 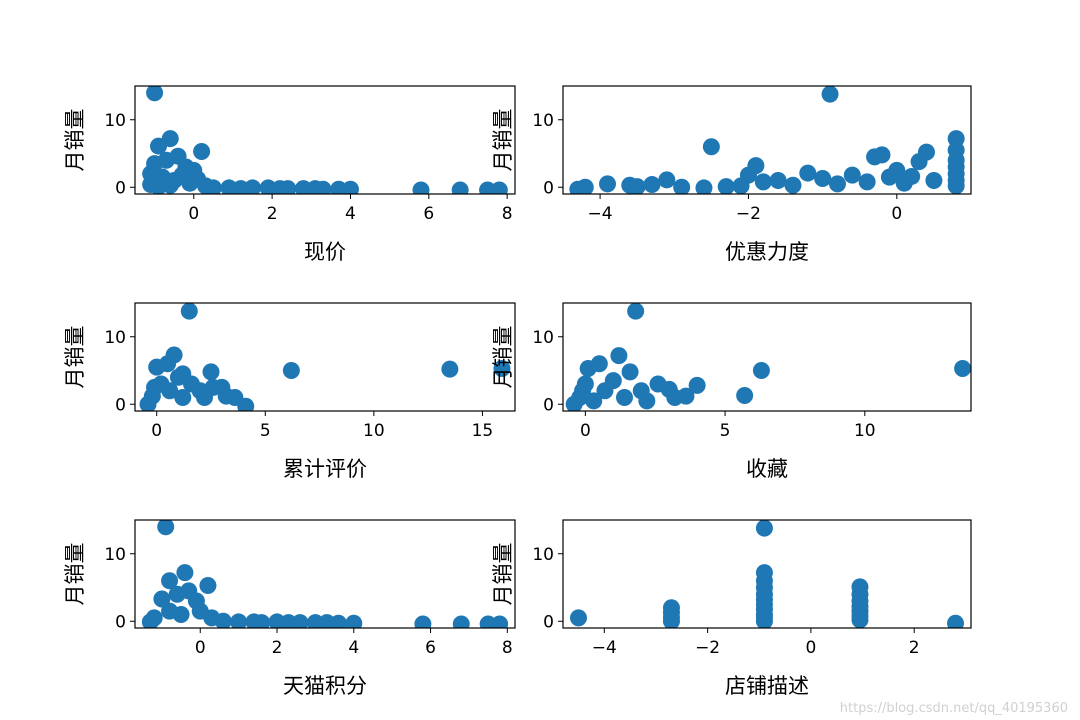 I want to click on x-tick-label: 10, so click(x=374, y=431).